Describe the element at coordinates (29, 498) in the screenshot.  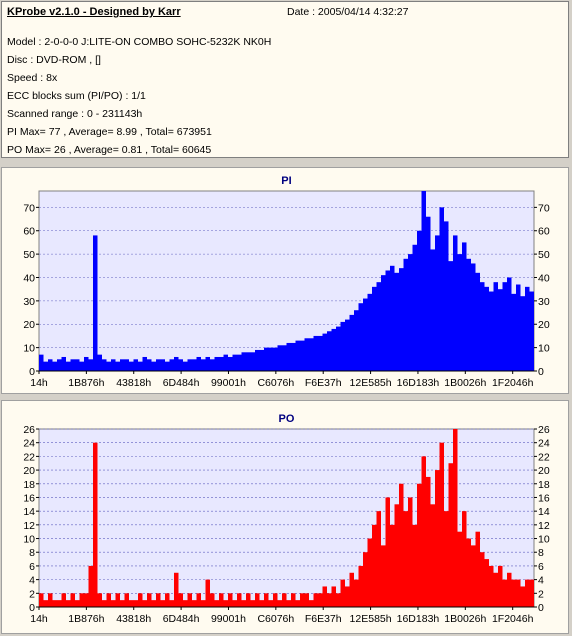
I see `po-y-tick-label-left: 16` at that location.